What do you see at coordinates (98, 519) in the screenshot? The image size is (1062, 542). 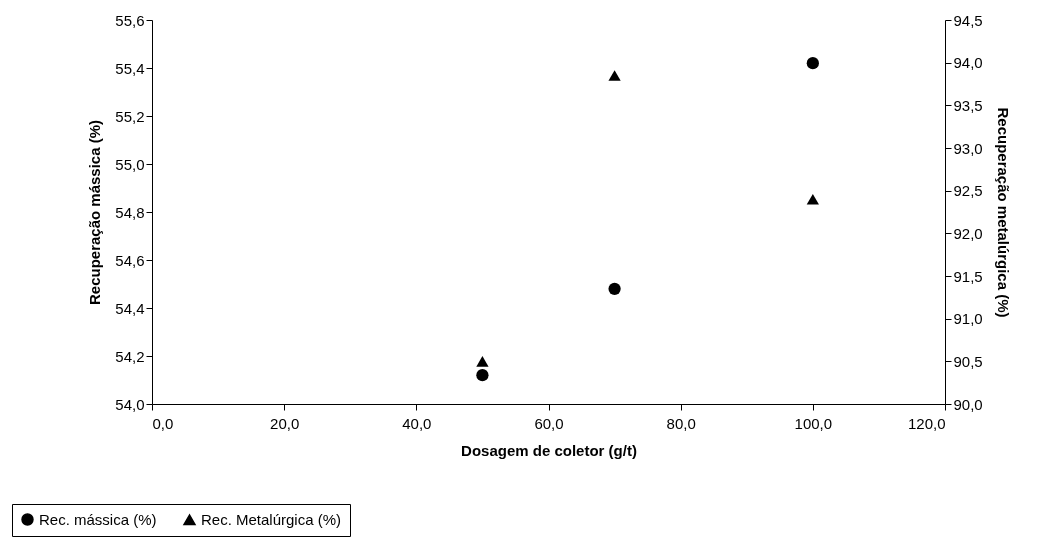 I see `legend-label: Rec. mássica (%)` at bounding box center [98, 519].